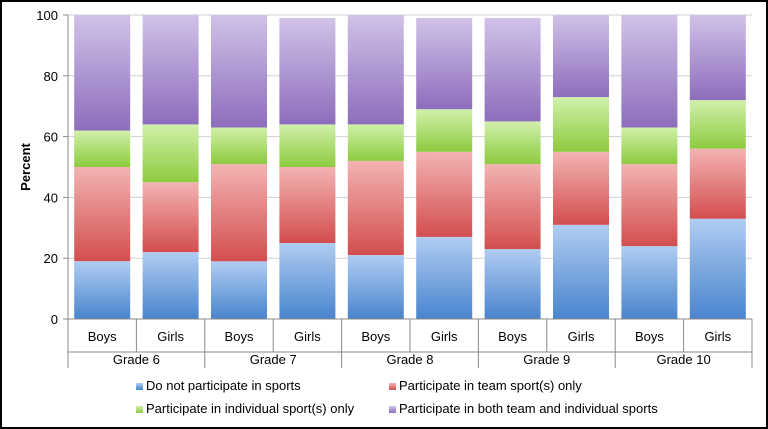 This screenshot has height=429, width=768. I want to click on x-group-label: Grade 6, so click(136, 359).